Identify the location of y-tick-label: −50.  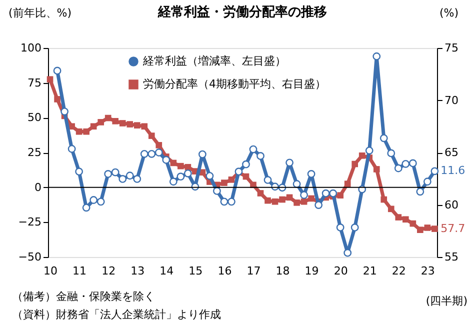
(30, 257).